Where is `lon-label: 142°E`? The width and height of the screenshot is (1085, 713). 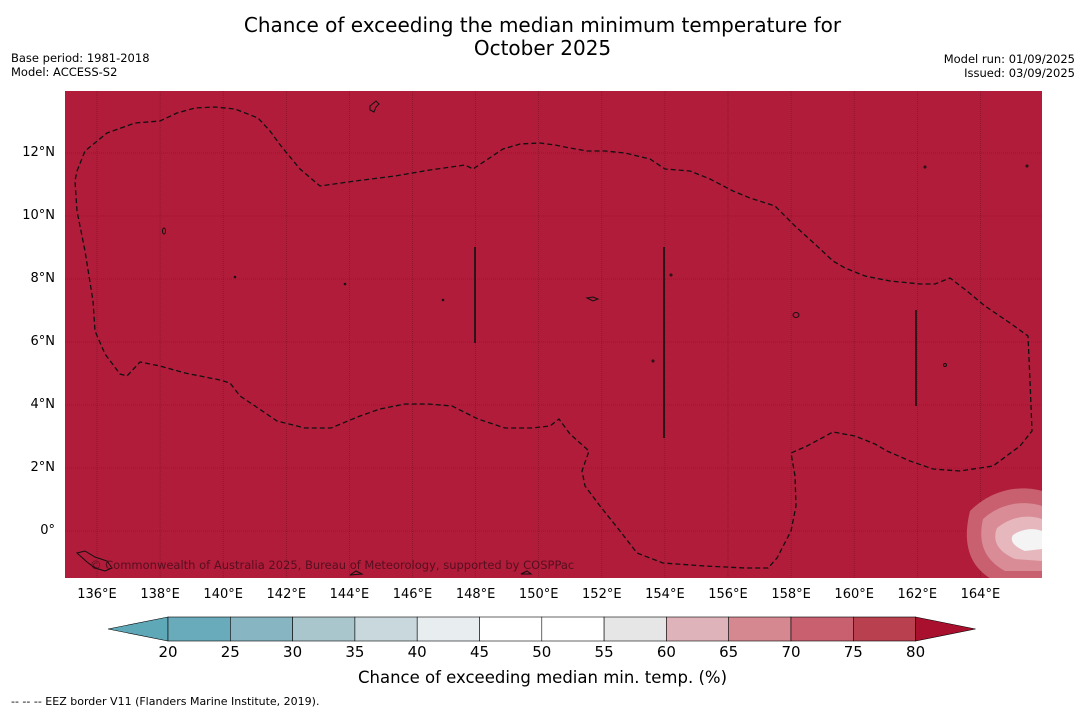
lon-label: 142°E is located at coordinates (286, 594).